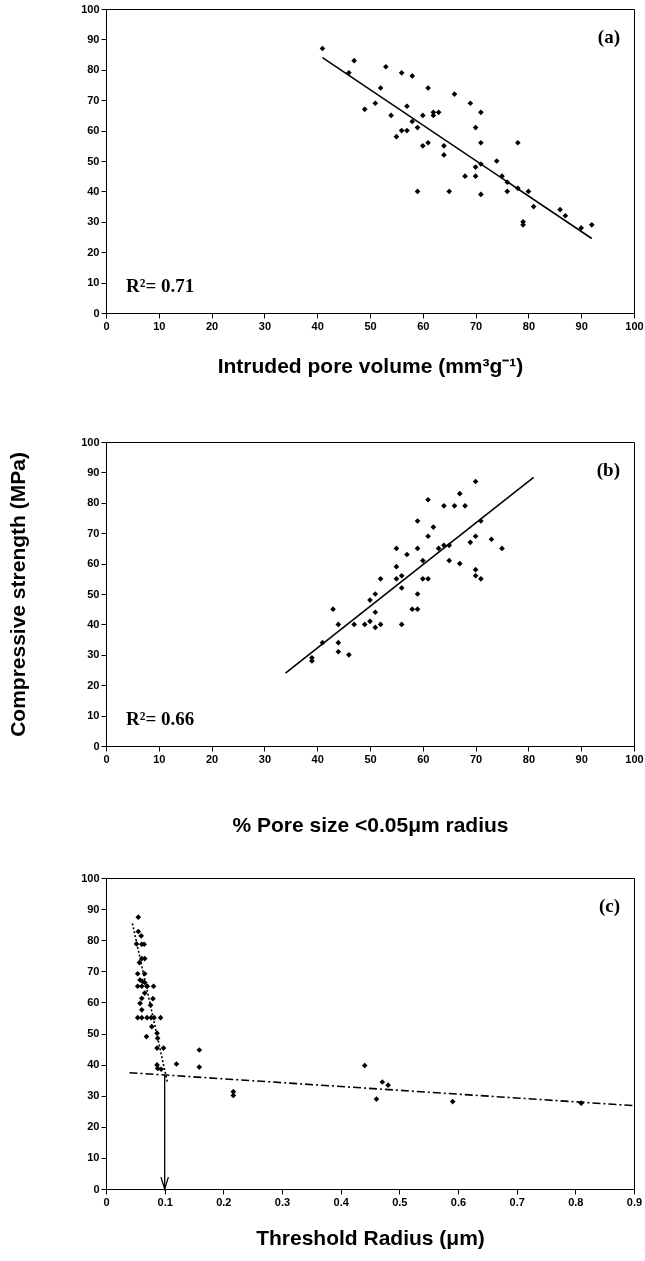 This screenshot has width=645, height=1261. What do you see at coordinates (370, 365) in the screenshot?
I see `x-axis-title: Intruded pore volume (mm³g⁻¹)` at bounding box center [370, 365].